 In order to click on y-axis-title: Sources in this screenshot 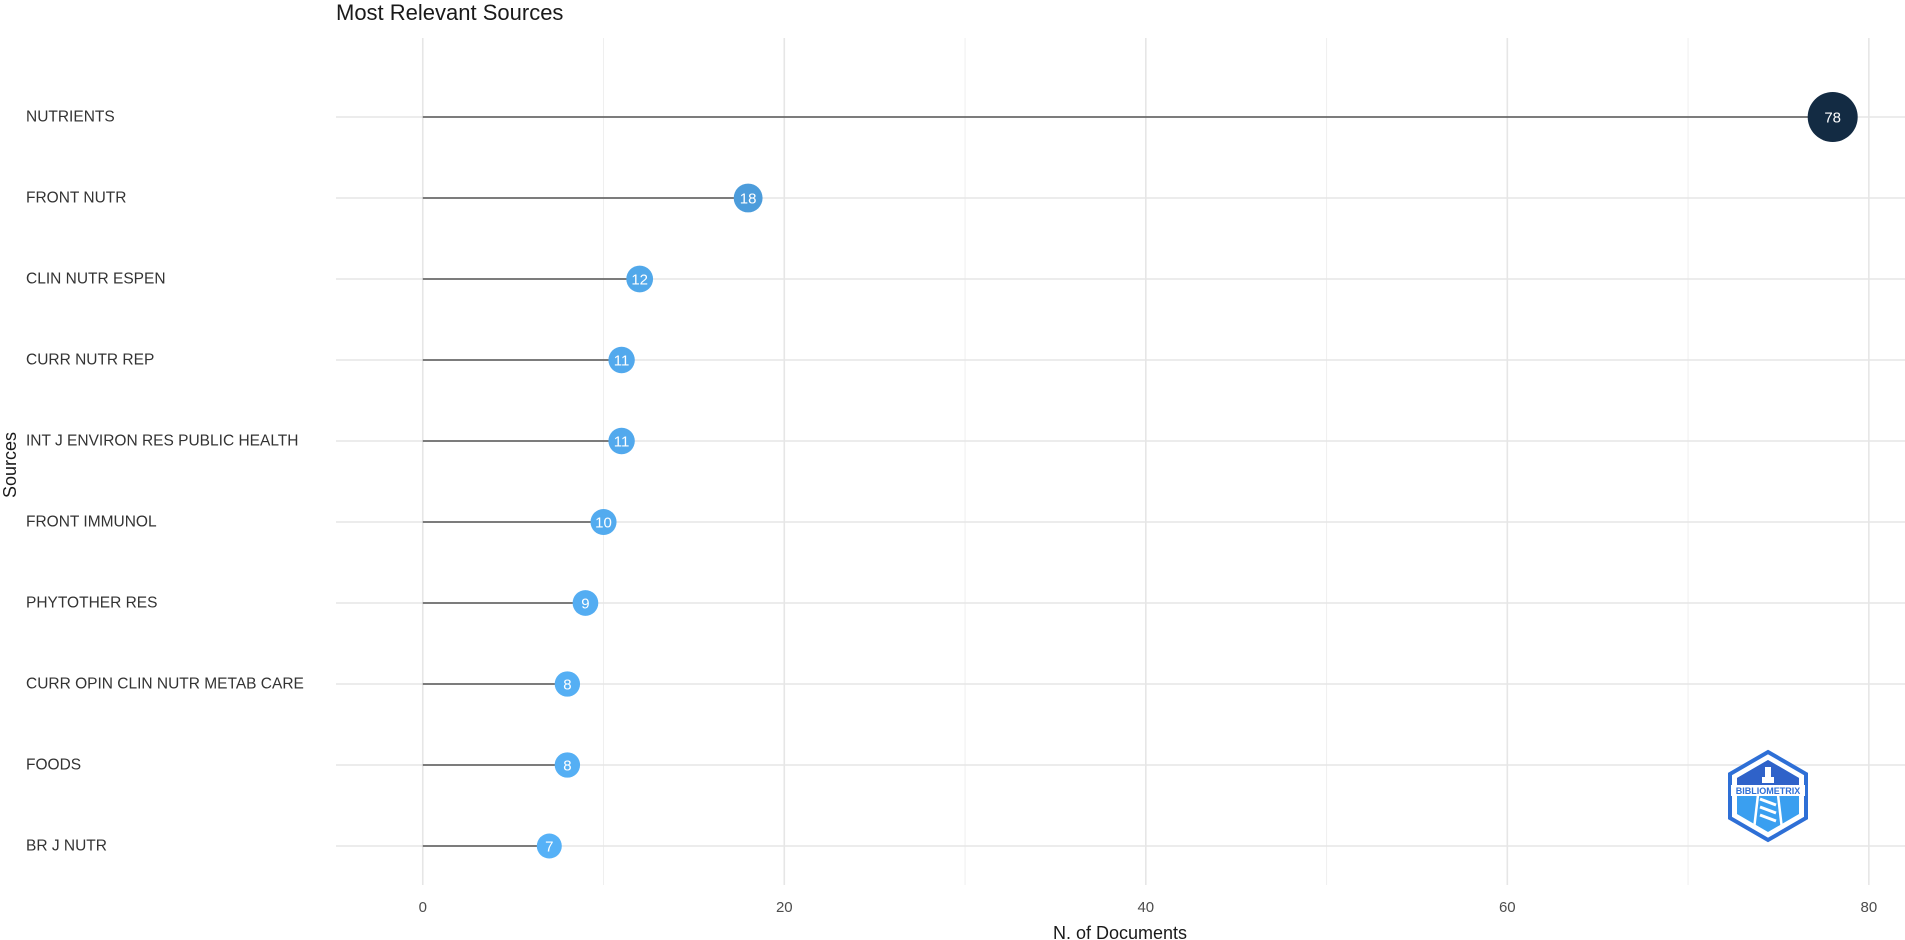, I will do `click(10, 465)`.